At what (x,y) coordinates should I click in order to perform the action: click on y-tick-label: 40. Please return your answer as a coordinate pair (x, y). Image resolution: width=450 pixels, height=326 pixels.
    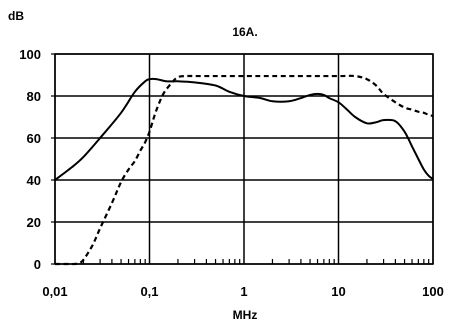
    Looking at the image, I should click on (34, 180).